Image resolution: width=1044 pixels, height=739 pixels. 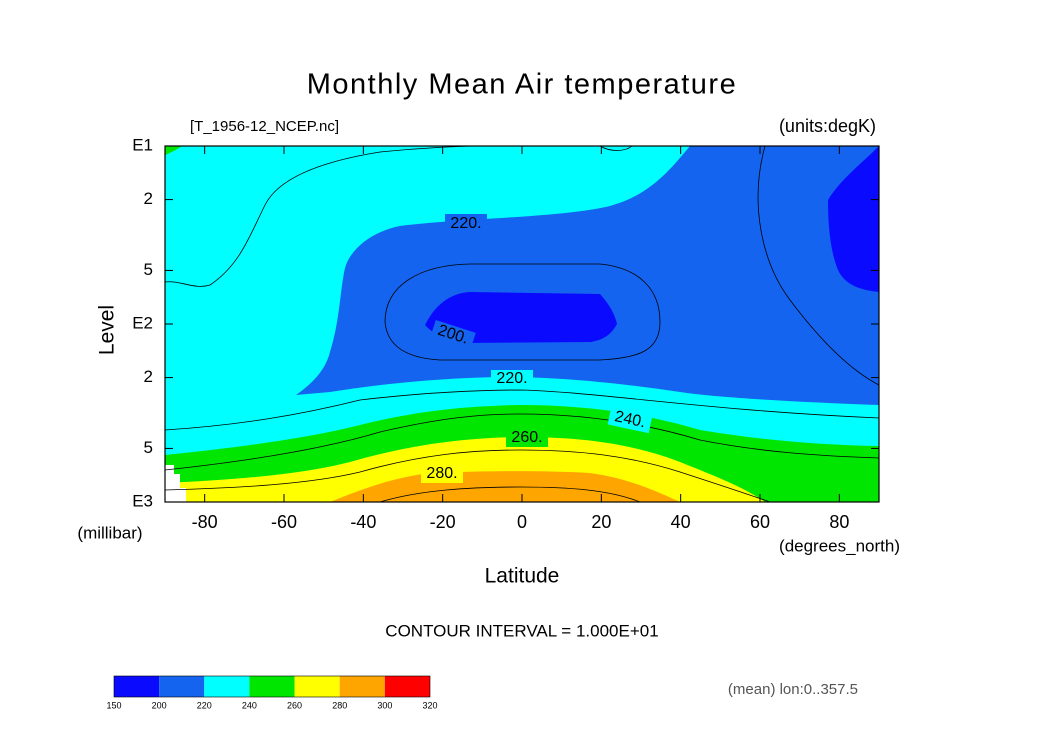 I want to click on x-tick-label: -20, so click(x=443, y=522).